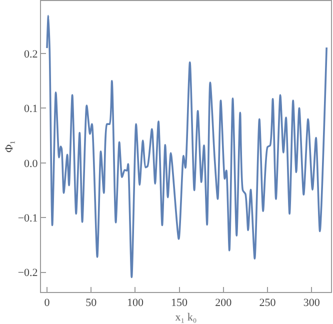 Image resolution: width=333 pixels, height=324 pixels. Describe the element at coordinates (92, 303) in the screenshot. I see `x-tick-label: 50` at that location.